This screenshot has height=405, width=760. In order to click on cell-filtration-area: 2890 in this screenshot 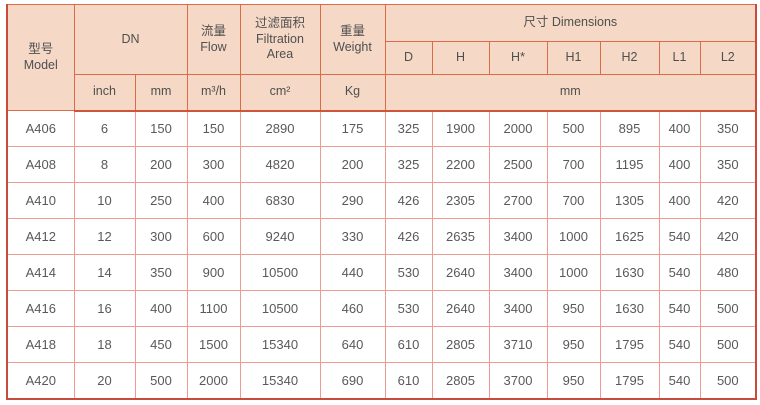, I will do `click(280, 128)`.